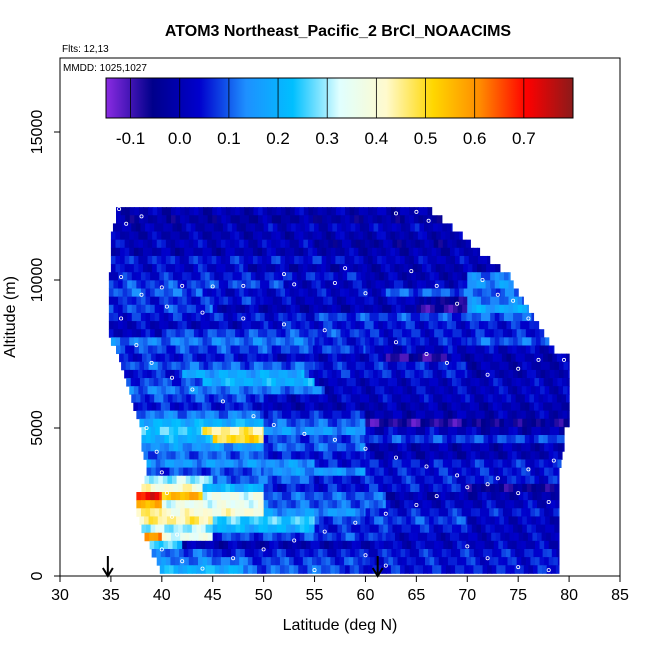 Image resolution: width=650 pixels, height=650 pixels. Describe the element at coordinates (340, 590) in the screenshot. I see `x-axis: 30 35 40 45 50 55 60 65 70 75 80 85` at that location.